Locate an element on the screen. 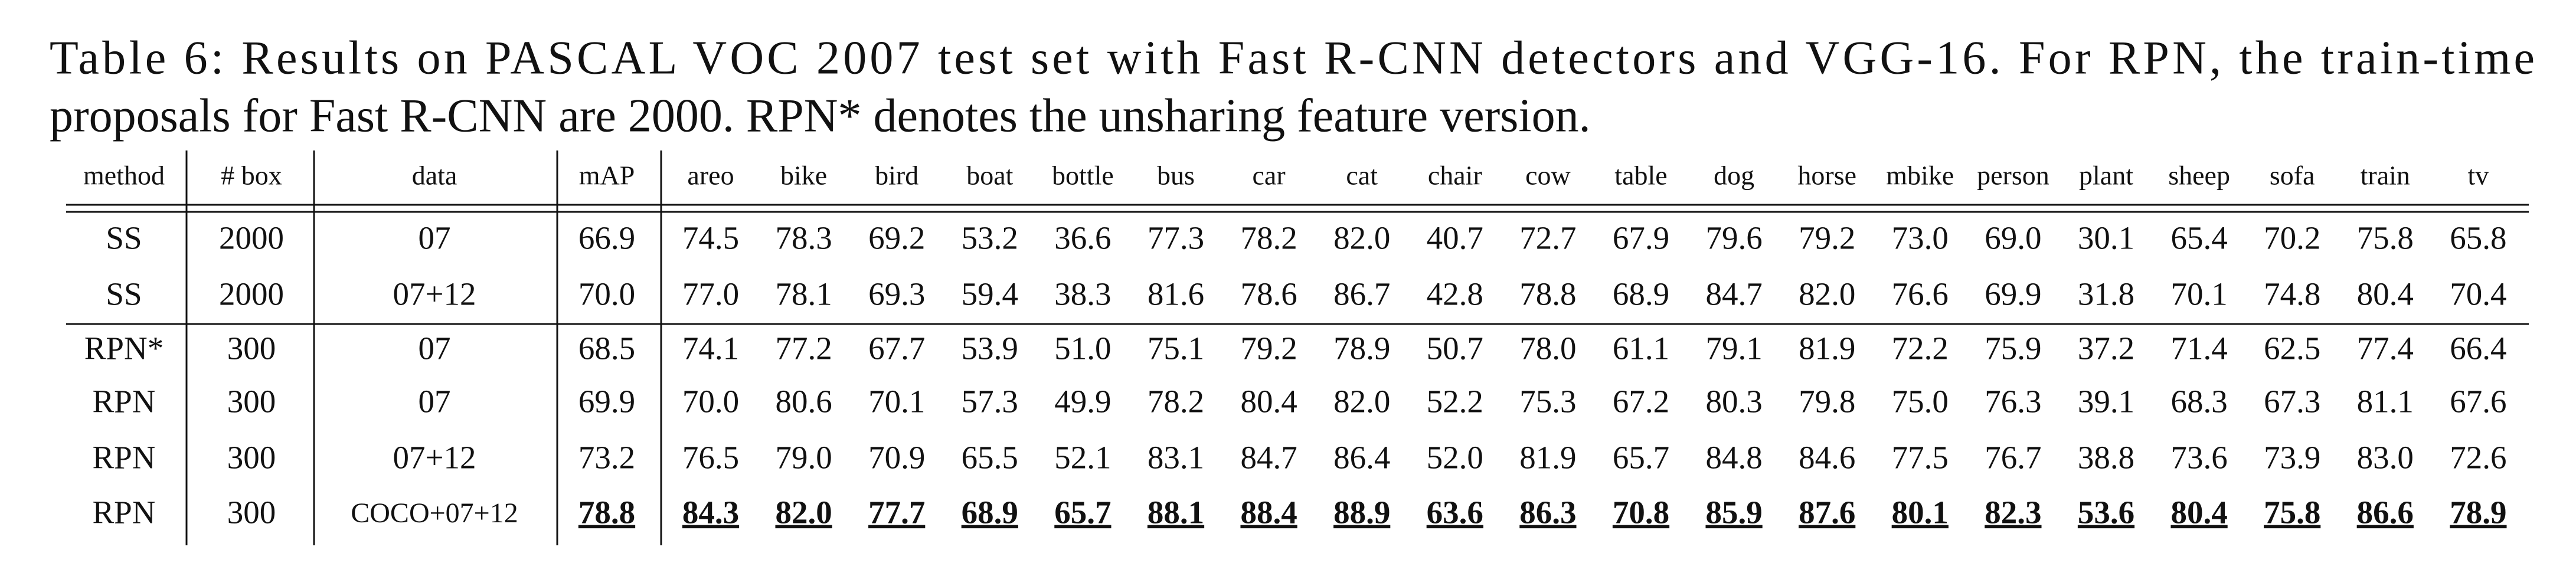  header-cell: bus is located at coordinates (1176, 176).